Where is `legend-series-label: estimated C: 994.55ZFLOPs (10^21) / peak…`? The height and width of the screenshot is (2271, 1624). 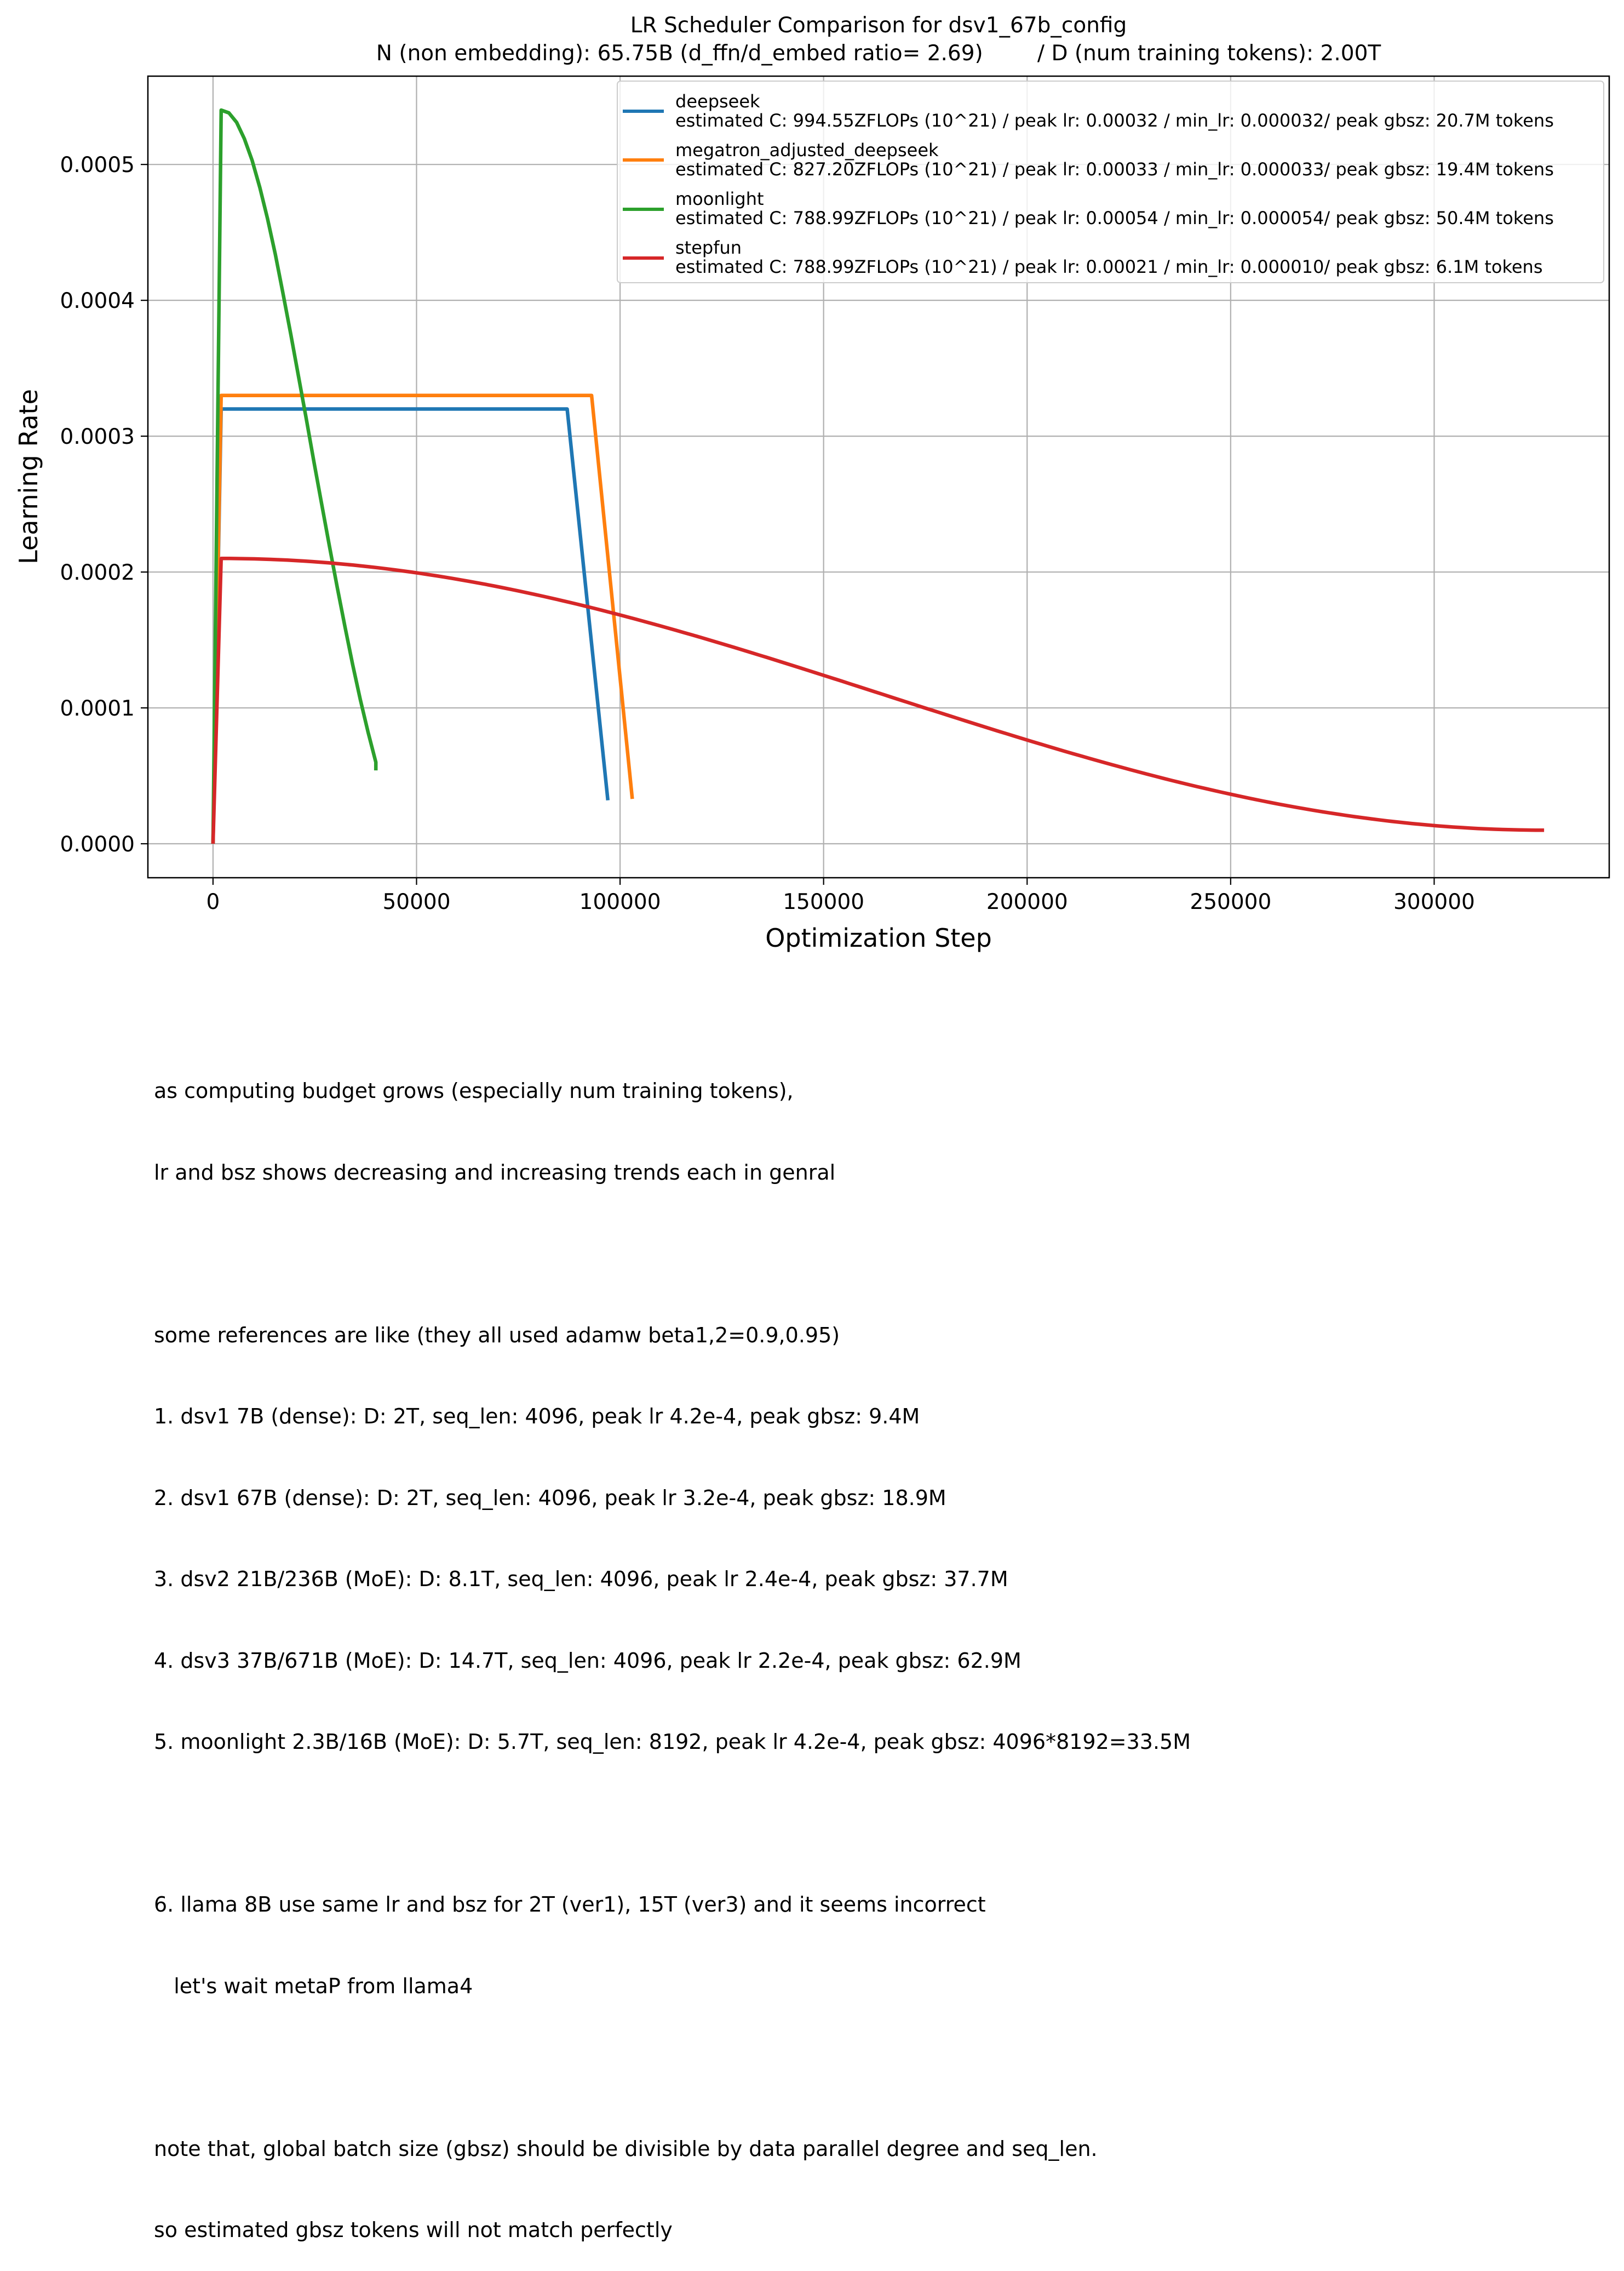 legend-series-label: estimated C: 994.55ZFLOPs (10^21) / peak… is located at coordinates (1114, 120).